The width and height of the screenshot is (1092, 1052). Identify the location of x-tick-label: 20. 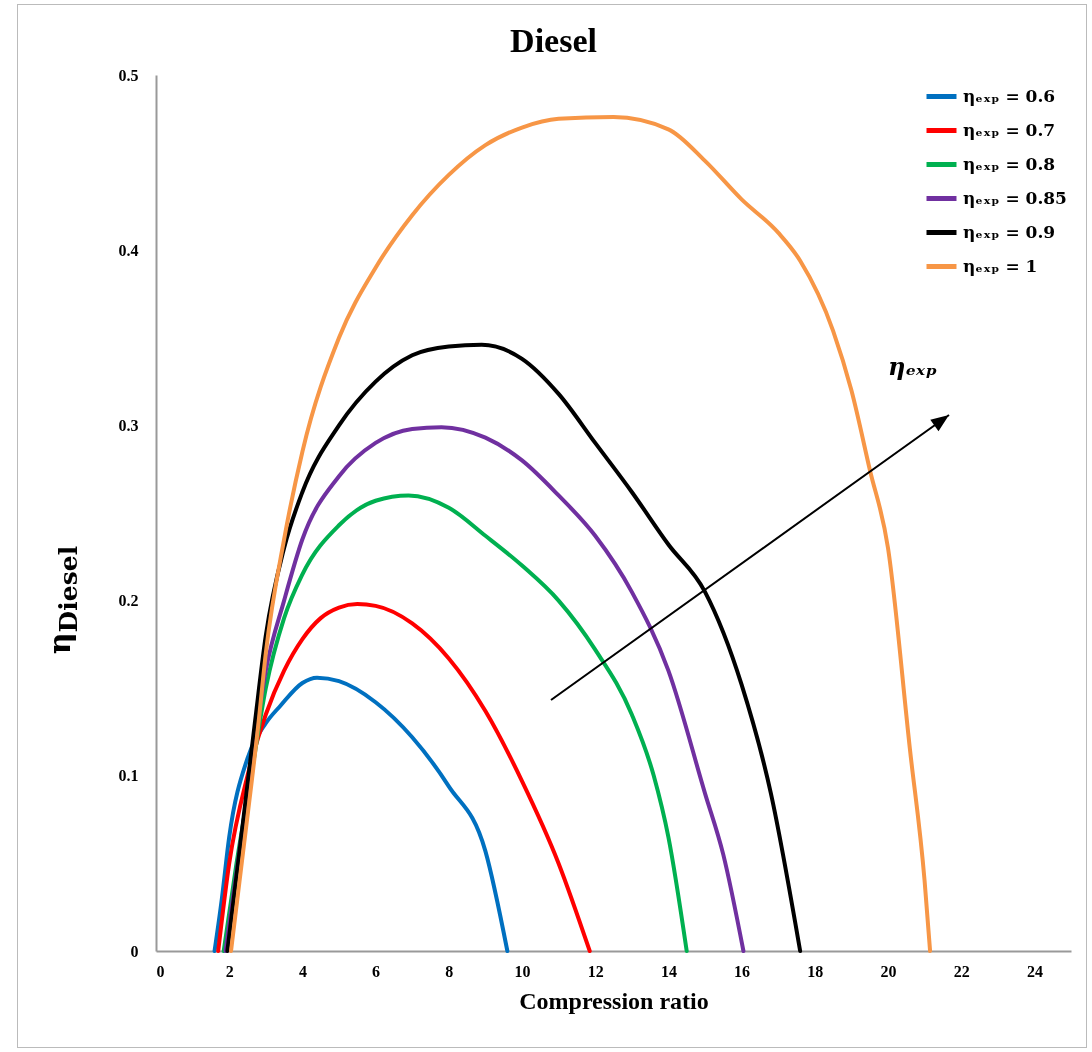
(888, 971).